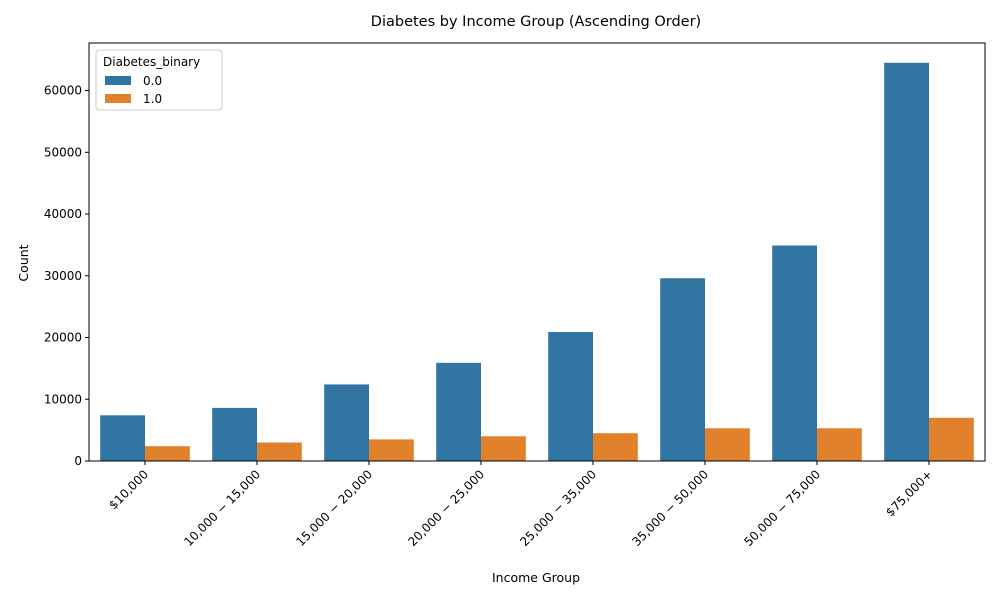 The width and height of the screenshot is (1000, 604). I want to click on x-tick-label-7: $75,000+, so click(909, 493).